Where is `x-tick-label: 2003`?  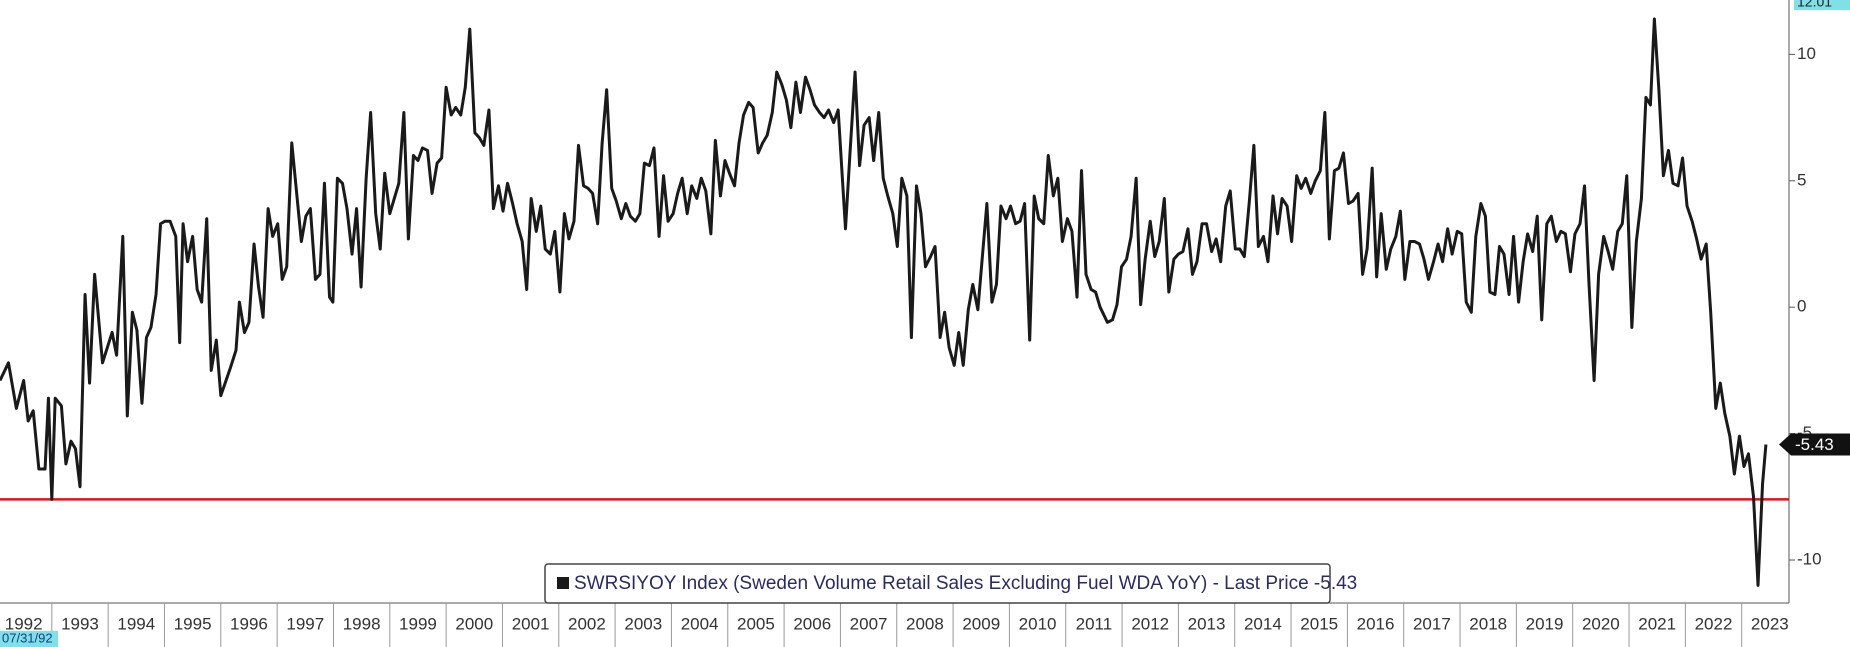
x-tick-label: 2003 is located at coordinates (643, 623).